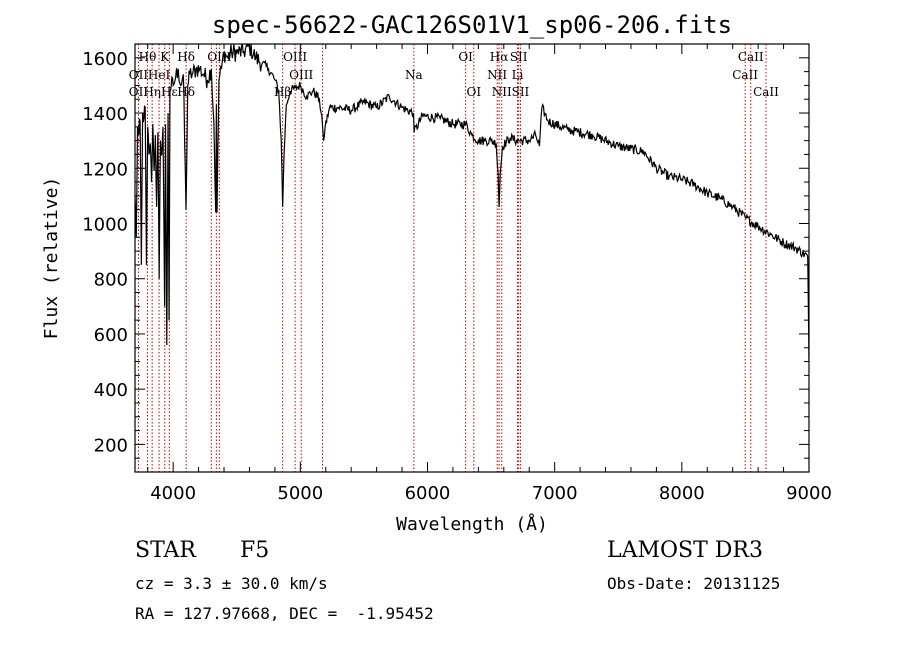 The height and width of the screenshot is (649, 900). Describe the element at coordinates (282, 92) in the screenshot. I see `line-label: Hβ` at that location.